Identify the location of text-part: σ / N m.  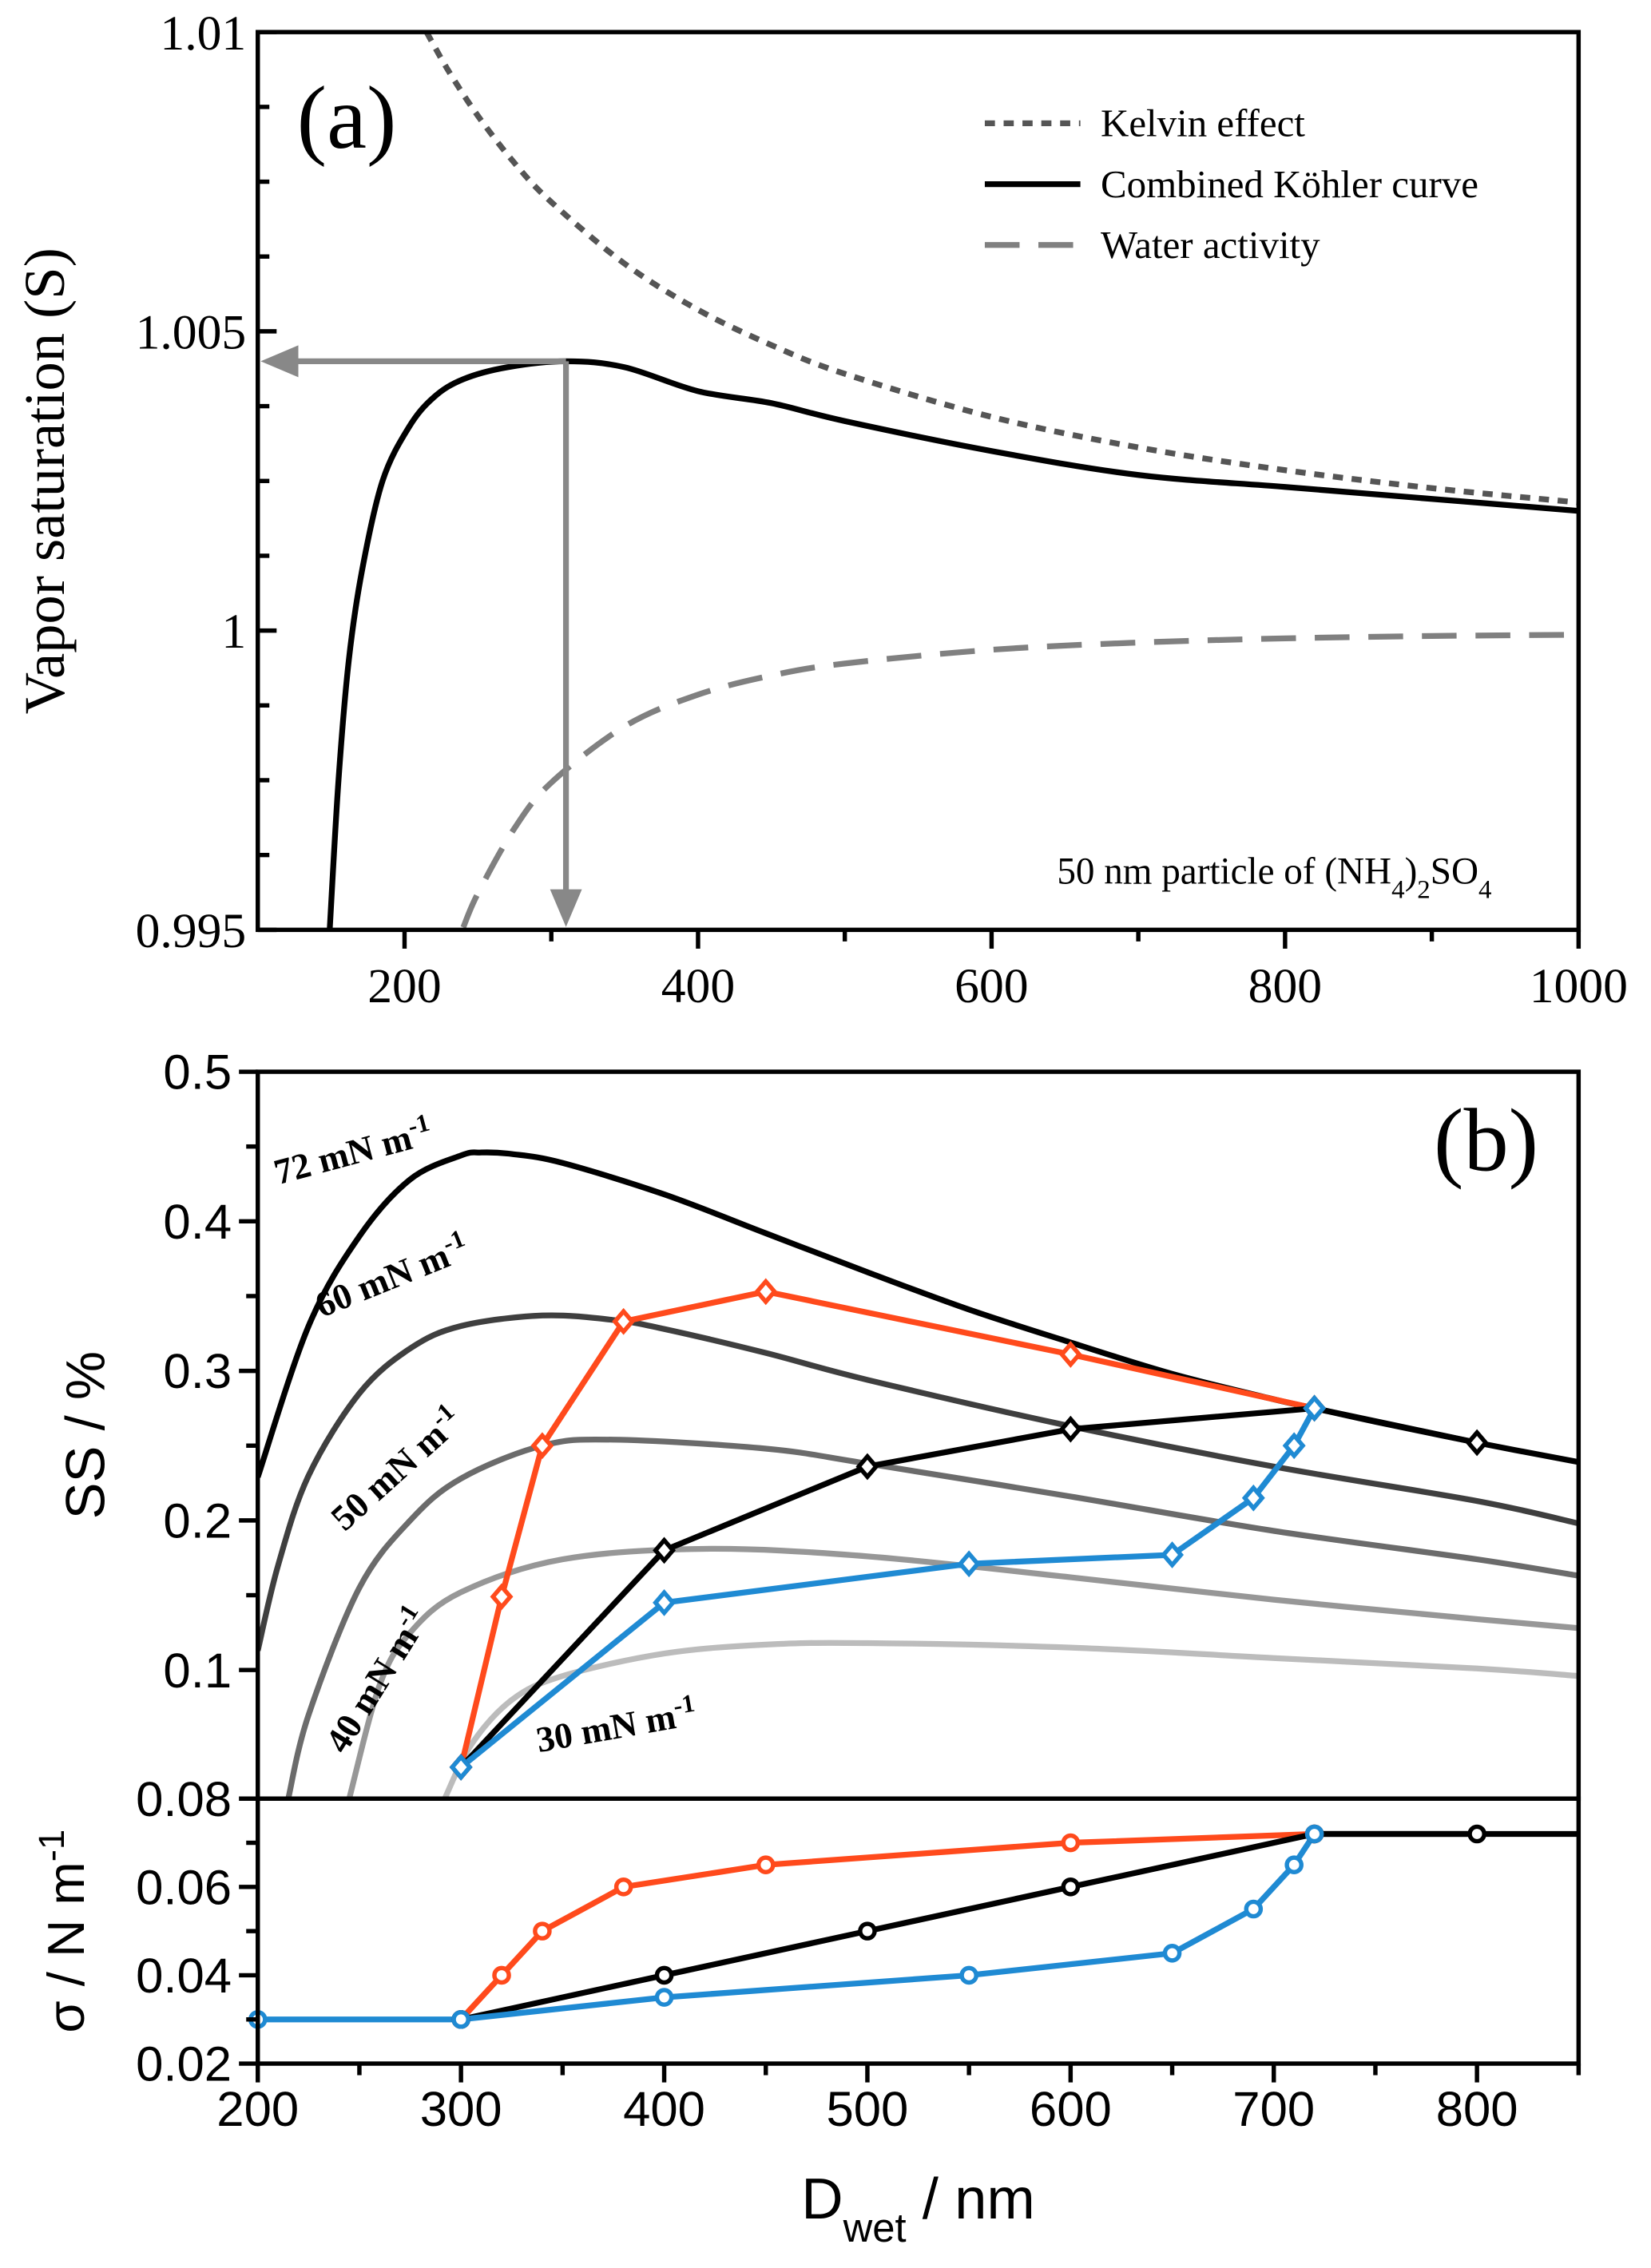
(66, 1947).